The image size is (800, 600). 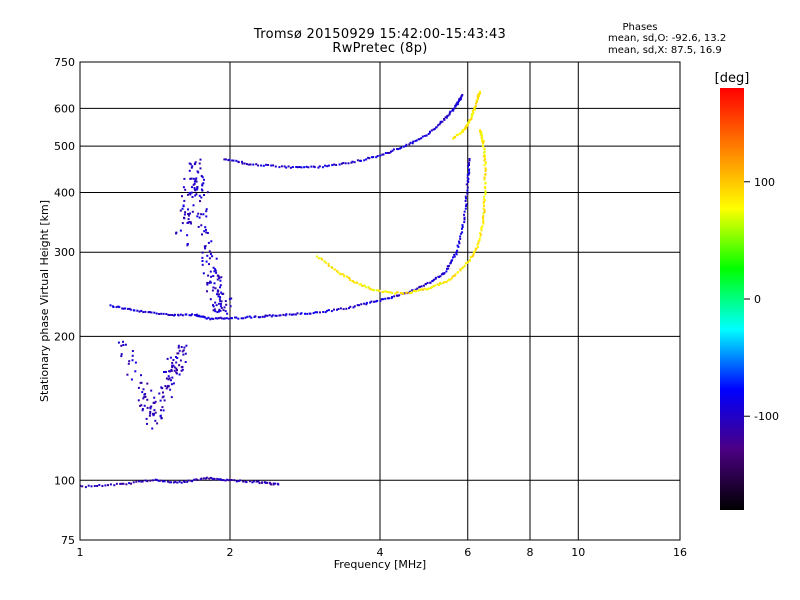 I want to click on x-tick-label: 4, so click(x=380, y=552).